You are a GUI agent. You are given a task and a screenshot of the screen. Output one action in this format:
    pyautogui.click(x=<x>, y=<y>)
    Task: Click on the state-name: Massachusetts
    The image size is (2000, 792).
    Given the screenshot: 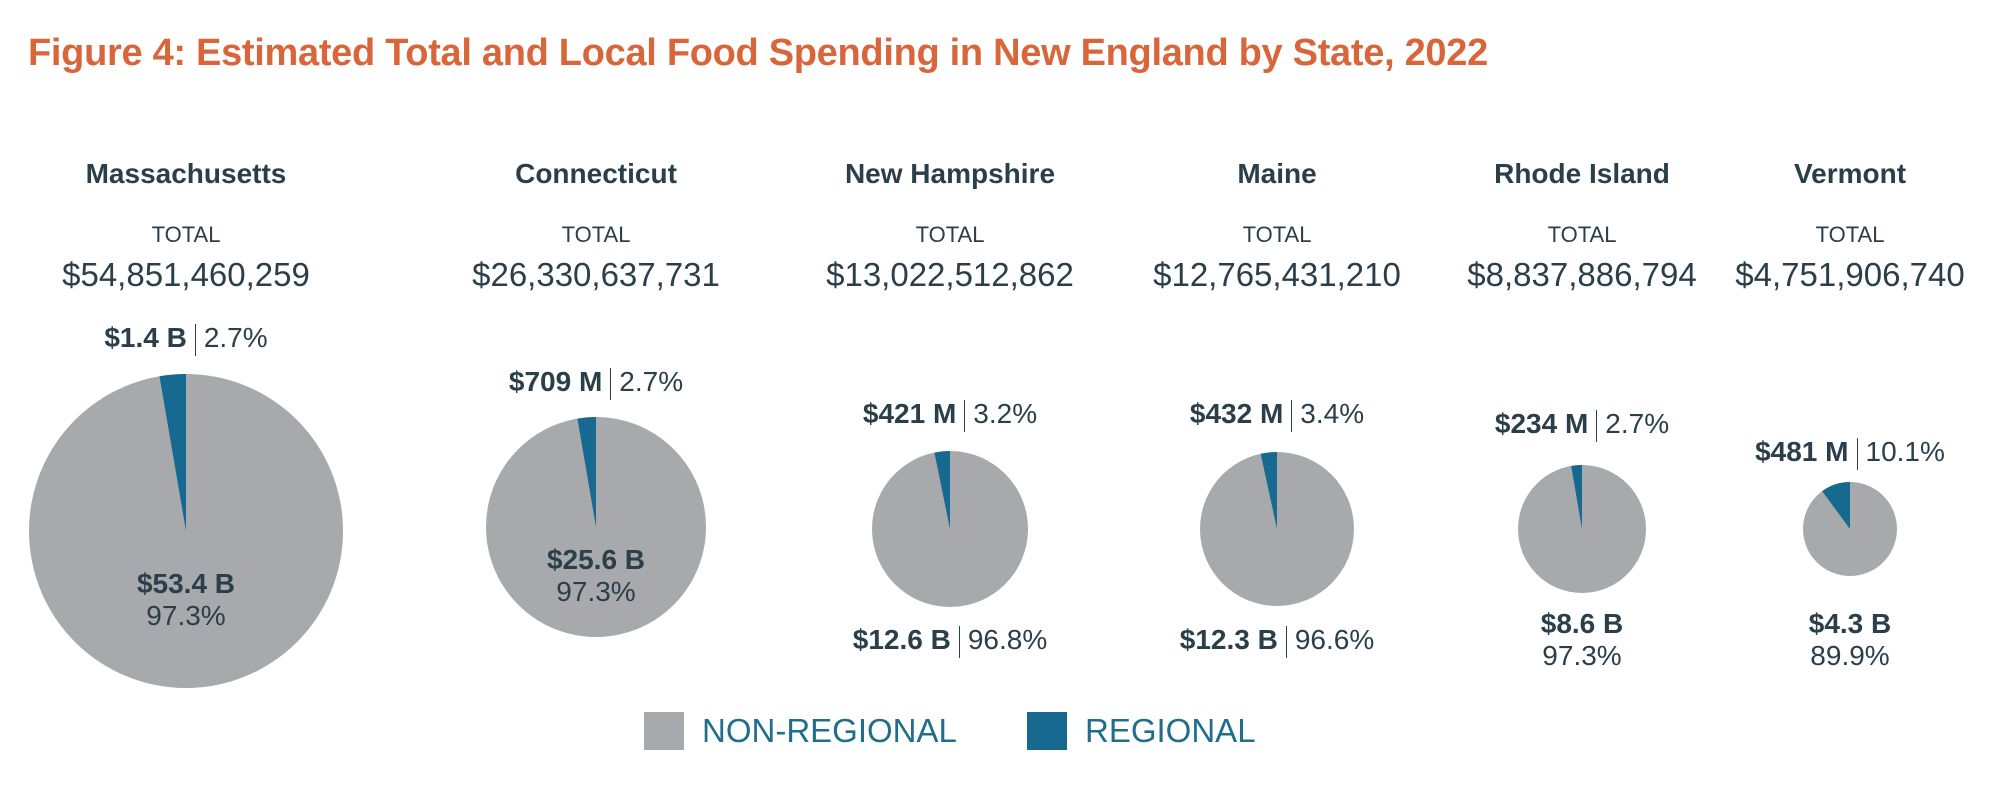 What is the action you would take?
    pyautogui.click(x=186, y=173)
    